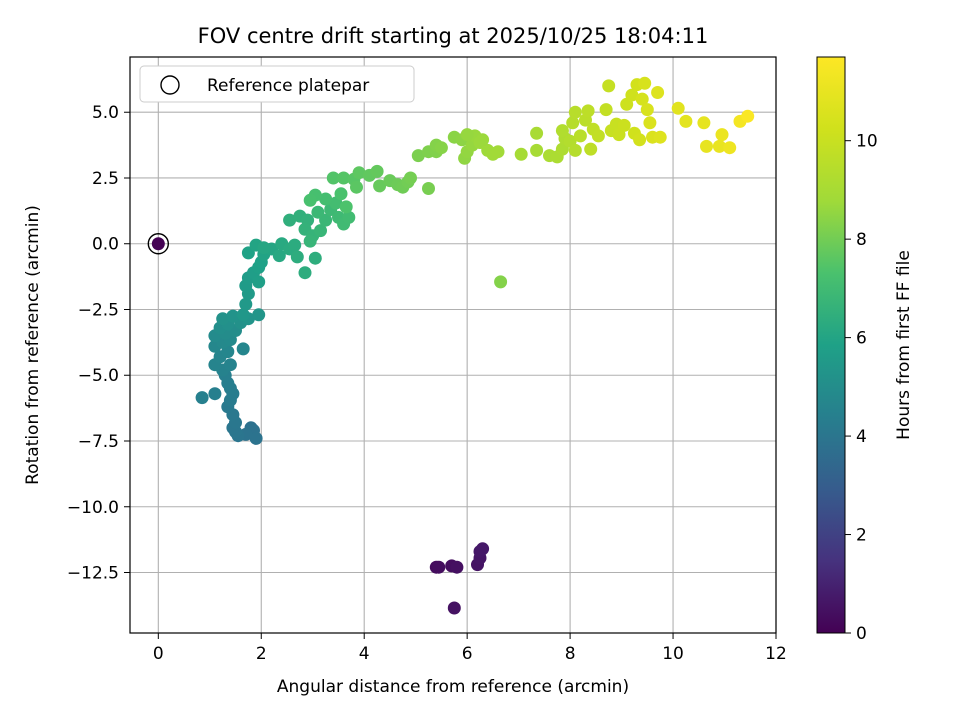 This screenshot has width=960, height=720. I want to click on colorbar-tick-label: 0, so click(861, 634).